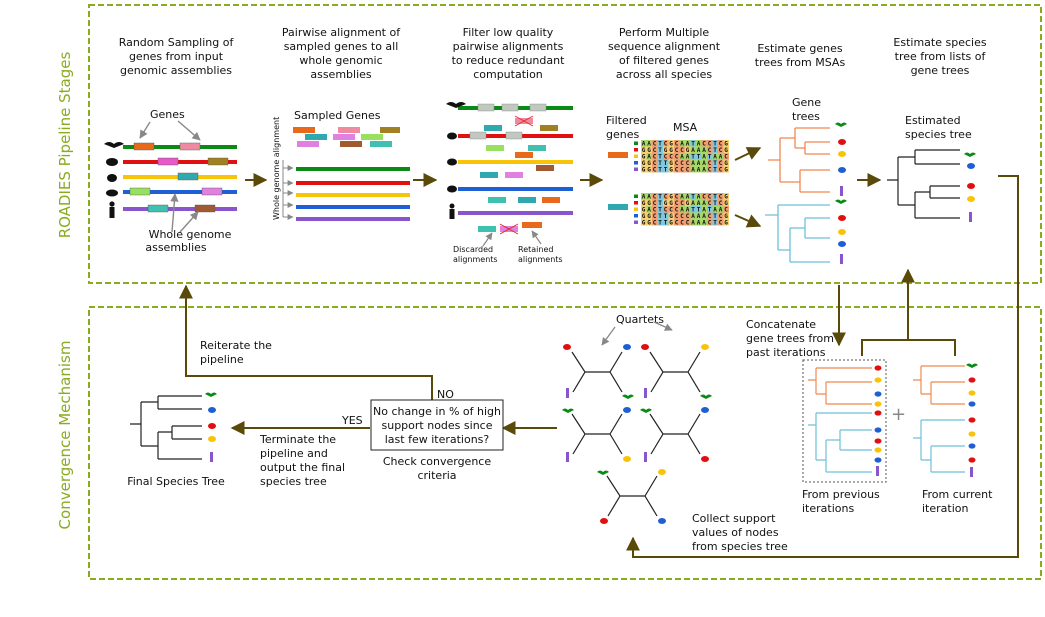  Describe the element at coordinates (806, 116) in the screenshot. I see `svg-text: trees` at that location.